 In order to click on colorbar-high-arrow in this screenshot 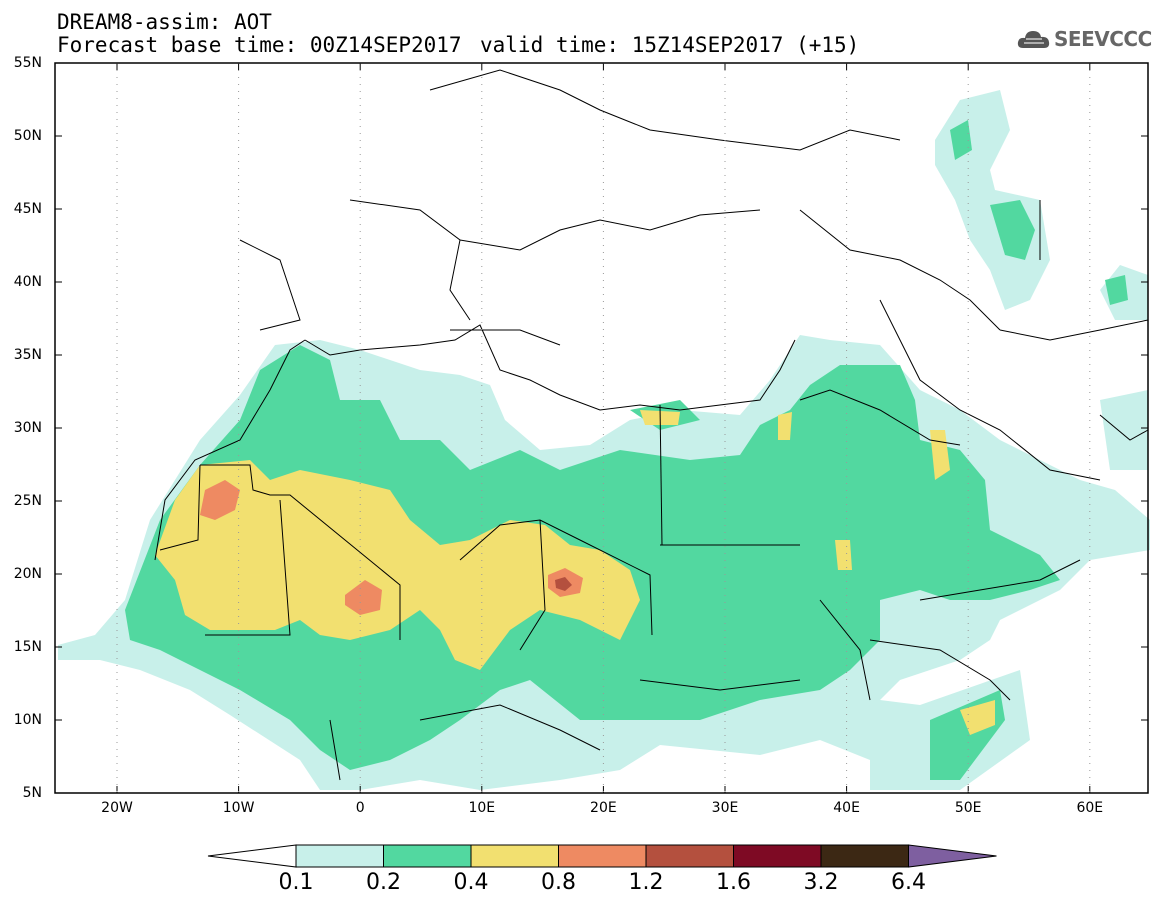, I will do `click(952, 856)`.